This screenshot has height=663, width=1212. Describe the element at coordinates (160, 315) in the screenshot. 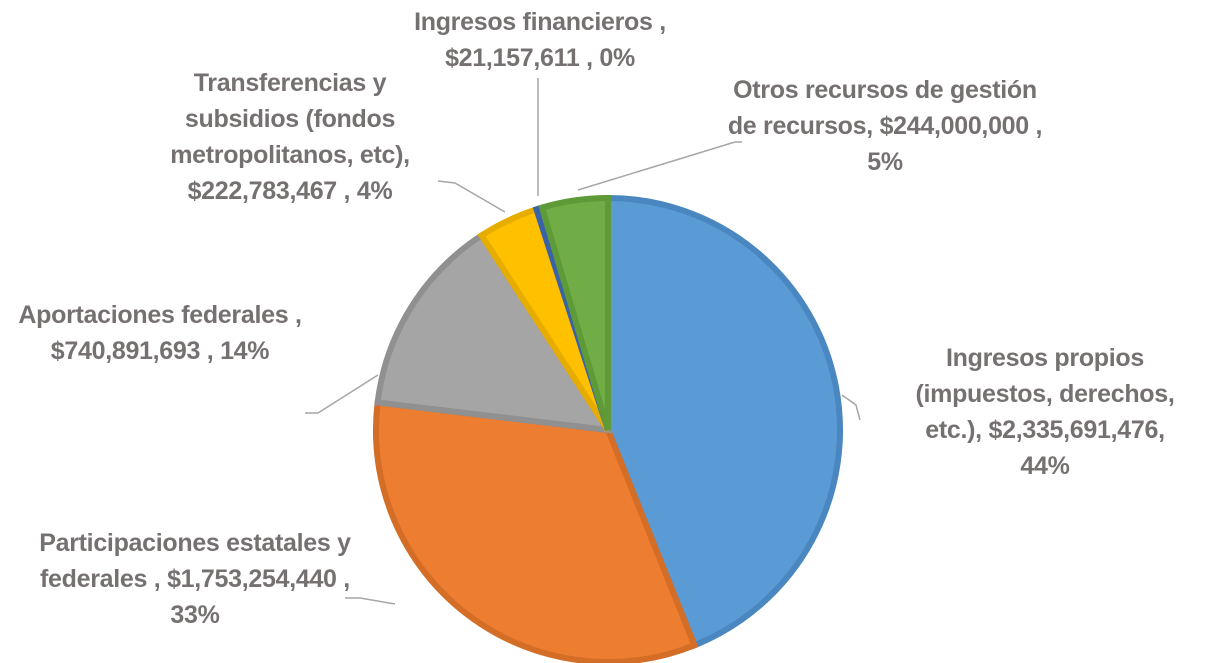

I see `category-label: Aportaciones federales ,` at that location.